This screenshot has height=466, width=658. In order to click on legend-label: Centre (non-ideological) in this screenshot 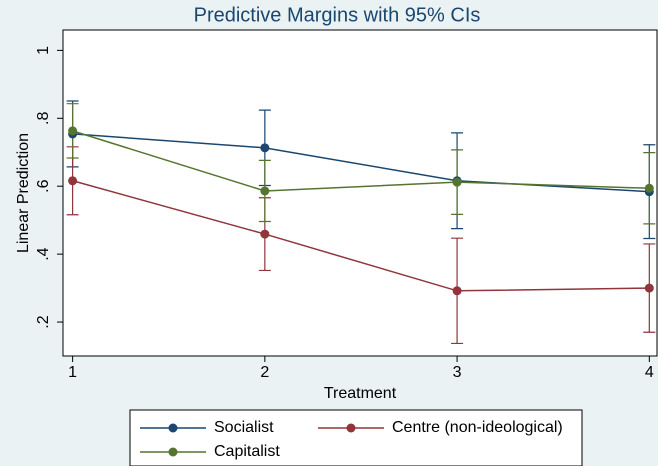, I will do `click(477, 427)`.